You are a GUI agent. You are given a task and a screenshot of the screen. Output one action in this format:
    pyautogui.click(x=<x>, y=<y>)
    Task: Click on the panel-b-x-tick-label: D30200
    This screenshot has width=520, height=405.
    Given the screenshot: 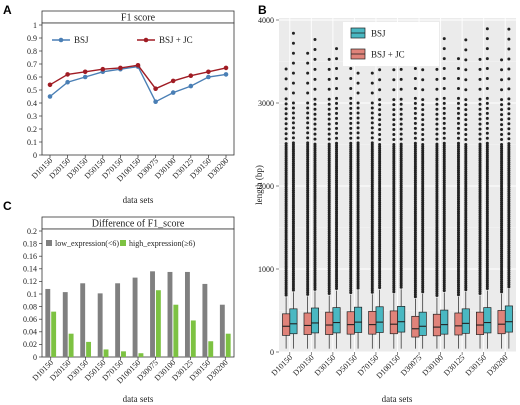 What is the action you would take?
    pyautogui.click(x=497, y=365)
    